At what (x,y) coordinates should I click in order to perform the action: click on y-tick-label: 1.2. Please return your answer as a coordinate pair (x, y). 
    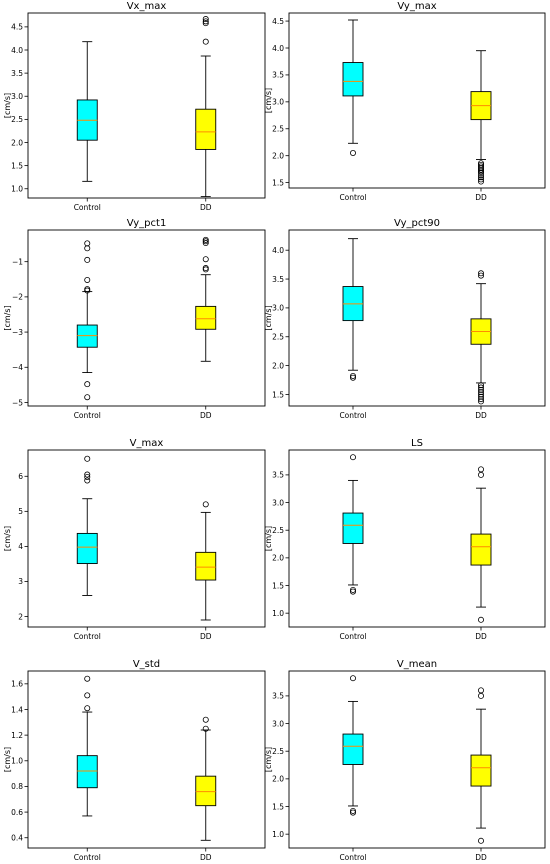
    Looking at the image, I should click on (17, 735).